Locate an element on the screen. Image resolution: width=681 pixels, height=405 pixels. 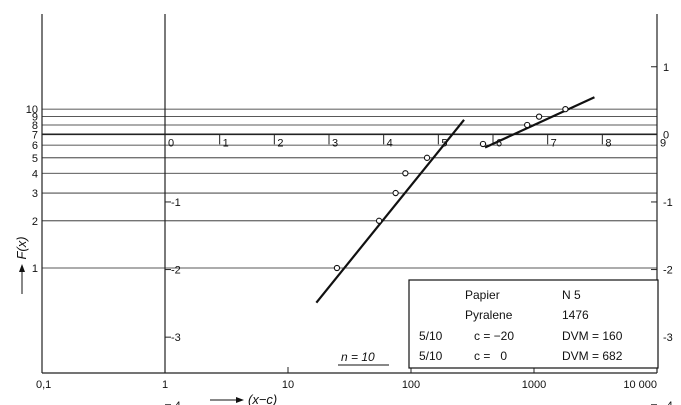
legend-fluid-label: Pyralene is located at coordinates (489, 315).